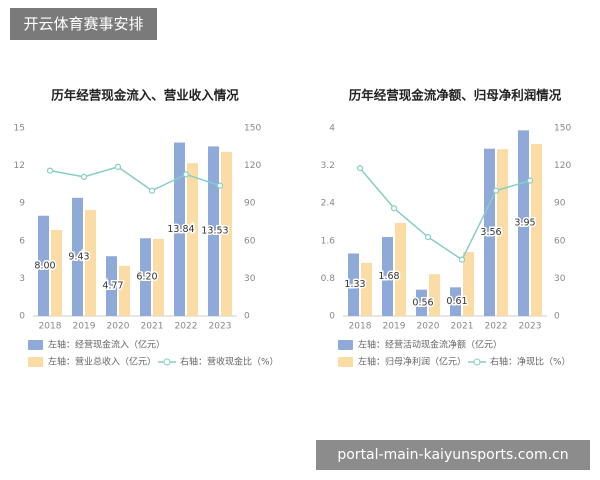 The width and height of the screenshot is (600, 480). I want to click on value-label: 1.33, so click(354, 284).